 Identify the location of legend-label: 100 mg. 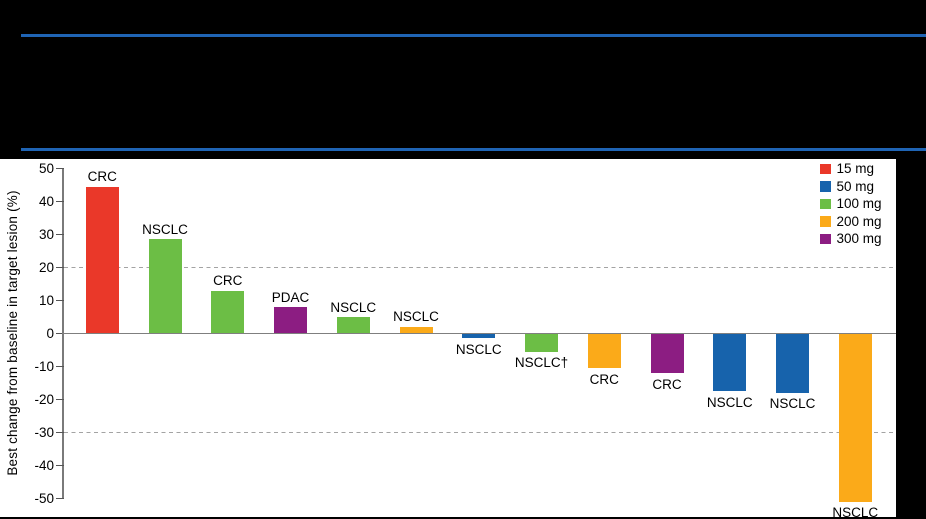
(859, 204).